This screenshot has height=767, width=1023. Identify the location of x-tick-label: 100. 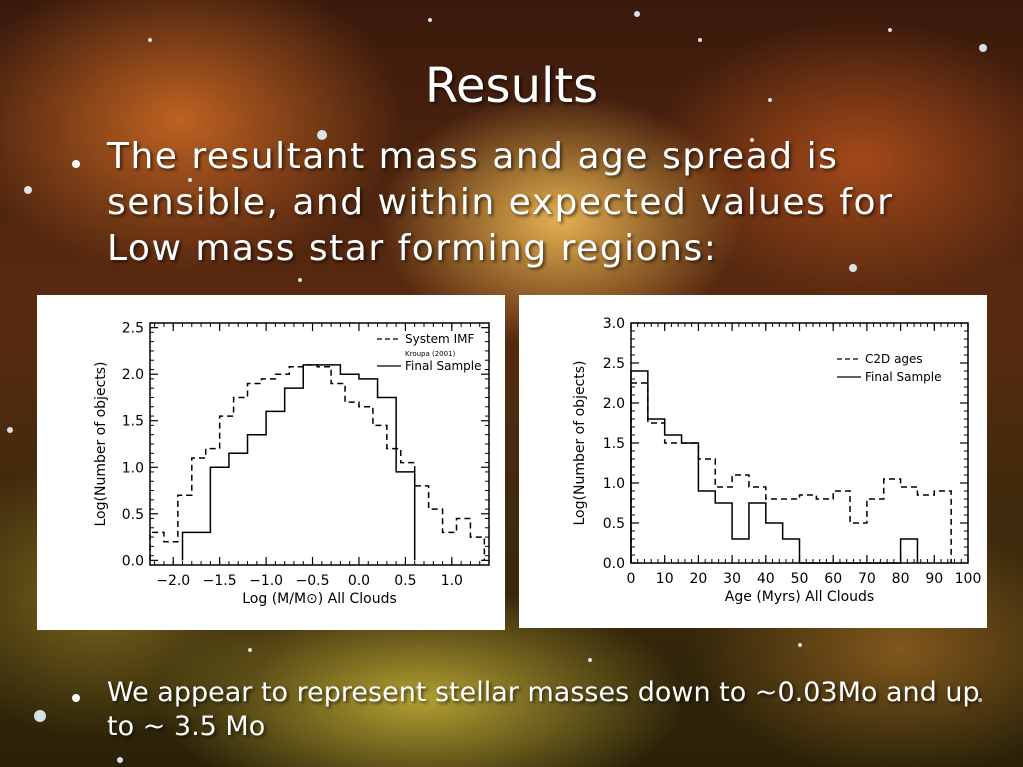
(968, 579).